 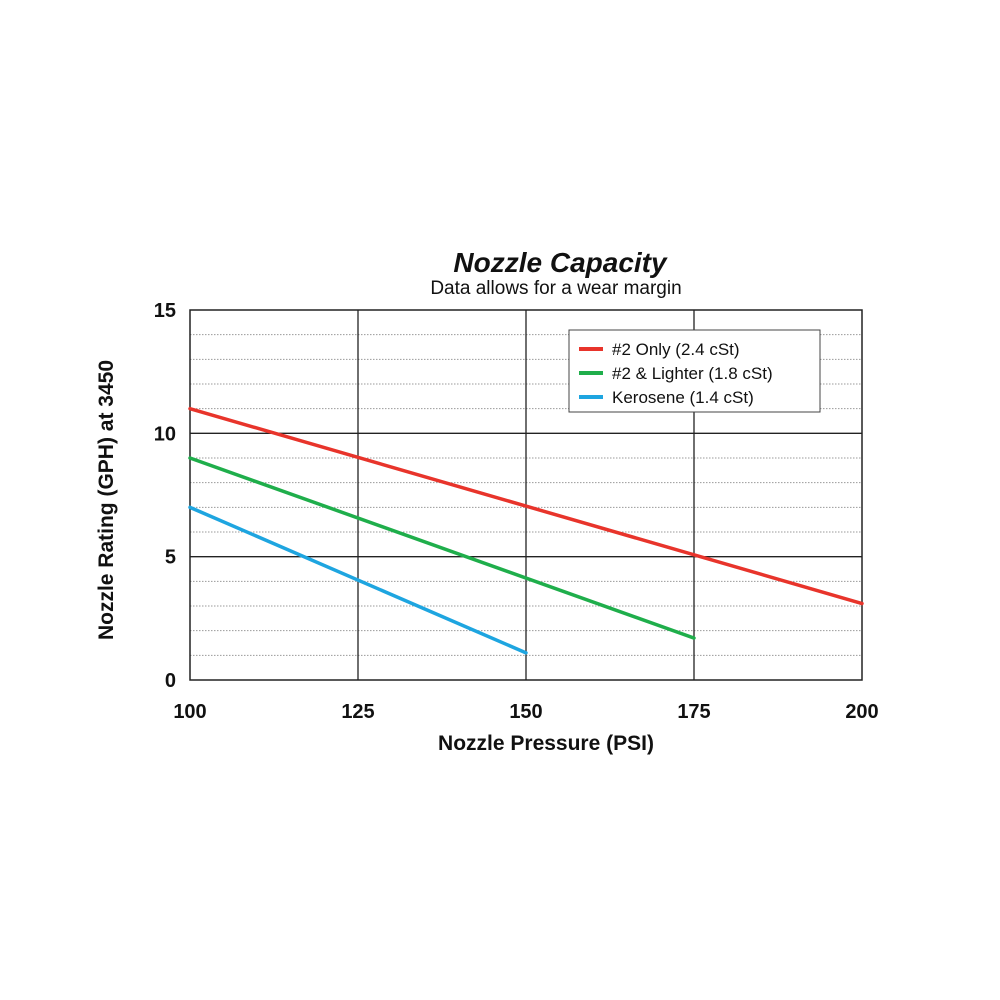 What do you see at coordinates (692, 373) in the screenshot?
I see `legend-label: #2 & Lighter (1.8 cSt)` at bounding box center [692, 373].